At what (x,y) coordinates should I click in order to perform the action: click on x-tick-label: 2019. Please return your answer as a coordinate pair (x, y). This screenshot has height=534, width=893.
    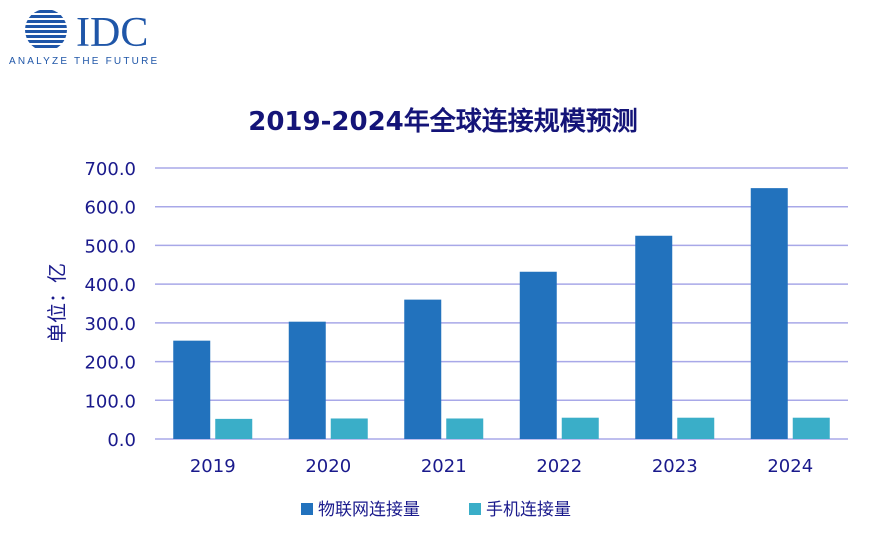
    Looking at the image, I should click on (213, 466).